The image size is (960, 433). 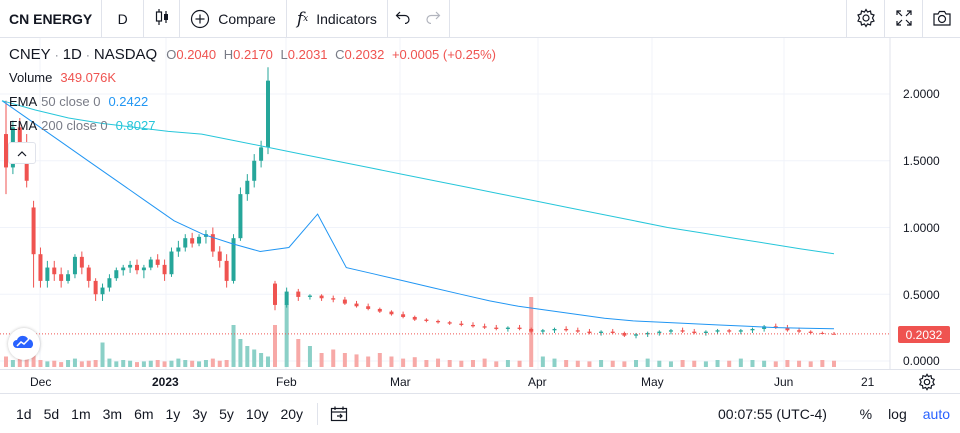 What do you see at coordinates (339, 414) in the screenshot?
I see `goto-date-icon` at bounding box center [339, 414].